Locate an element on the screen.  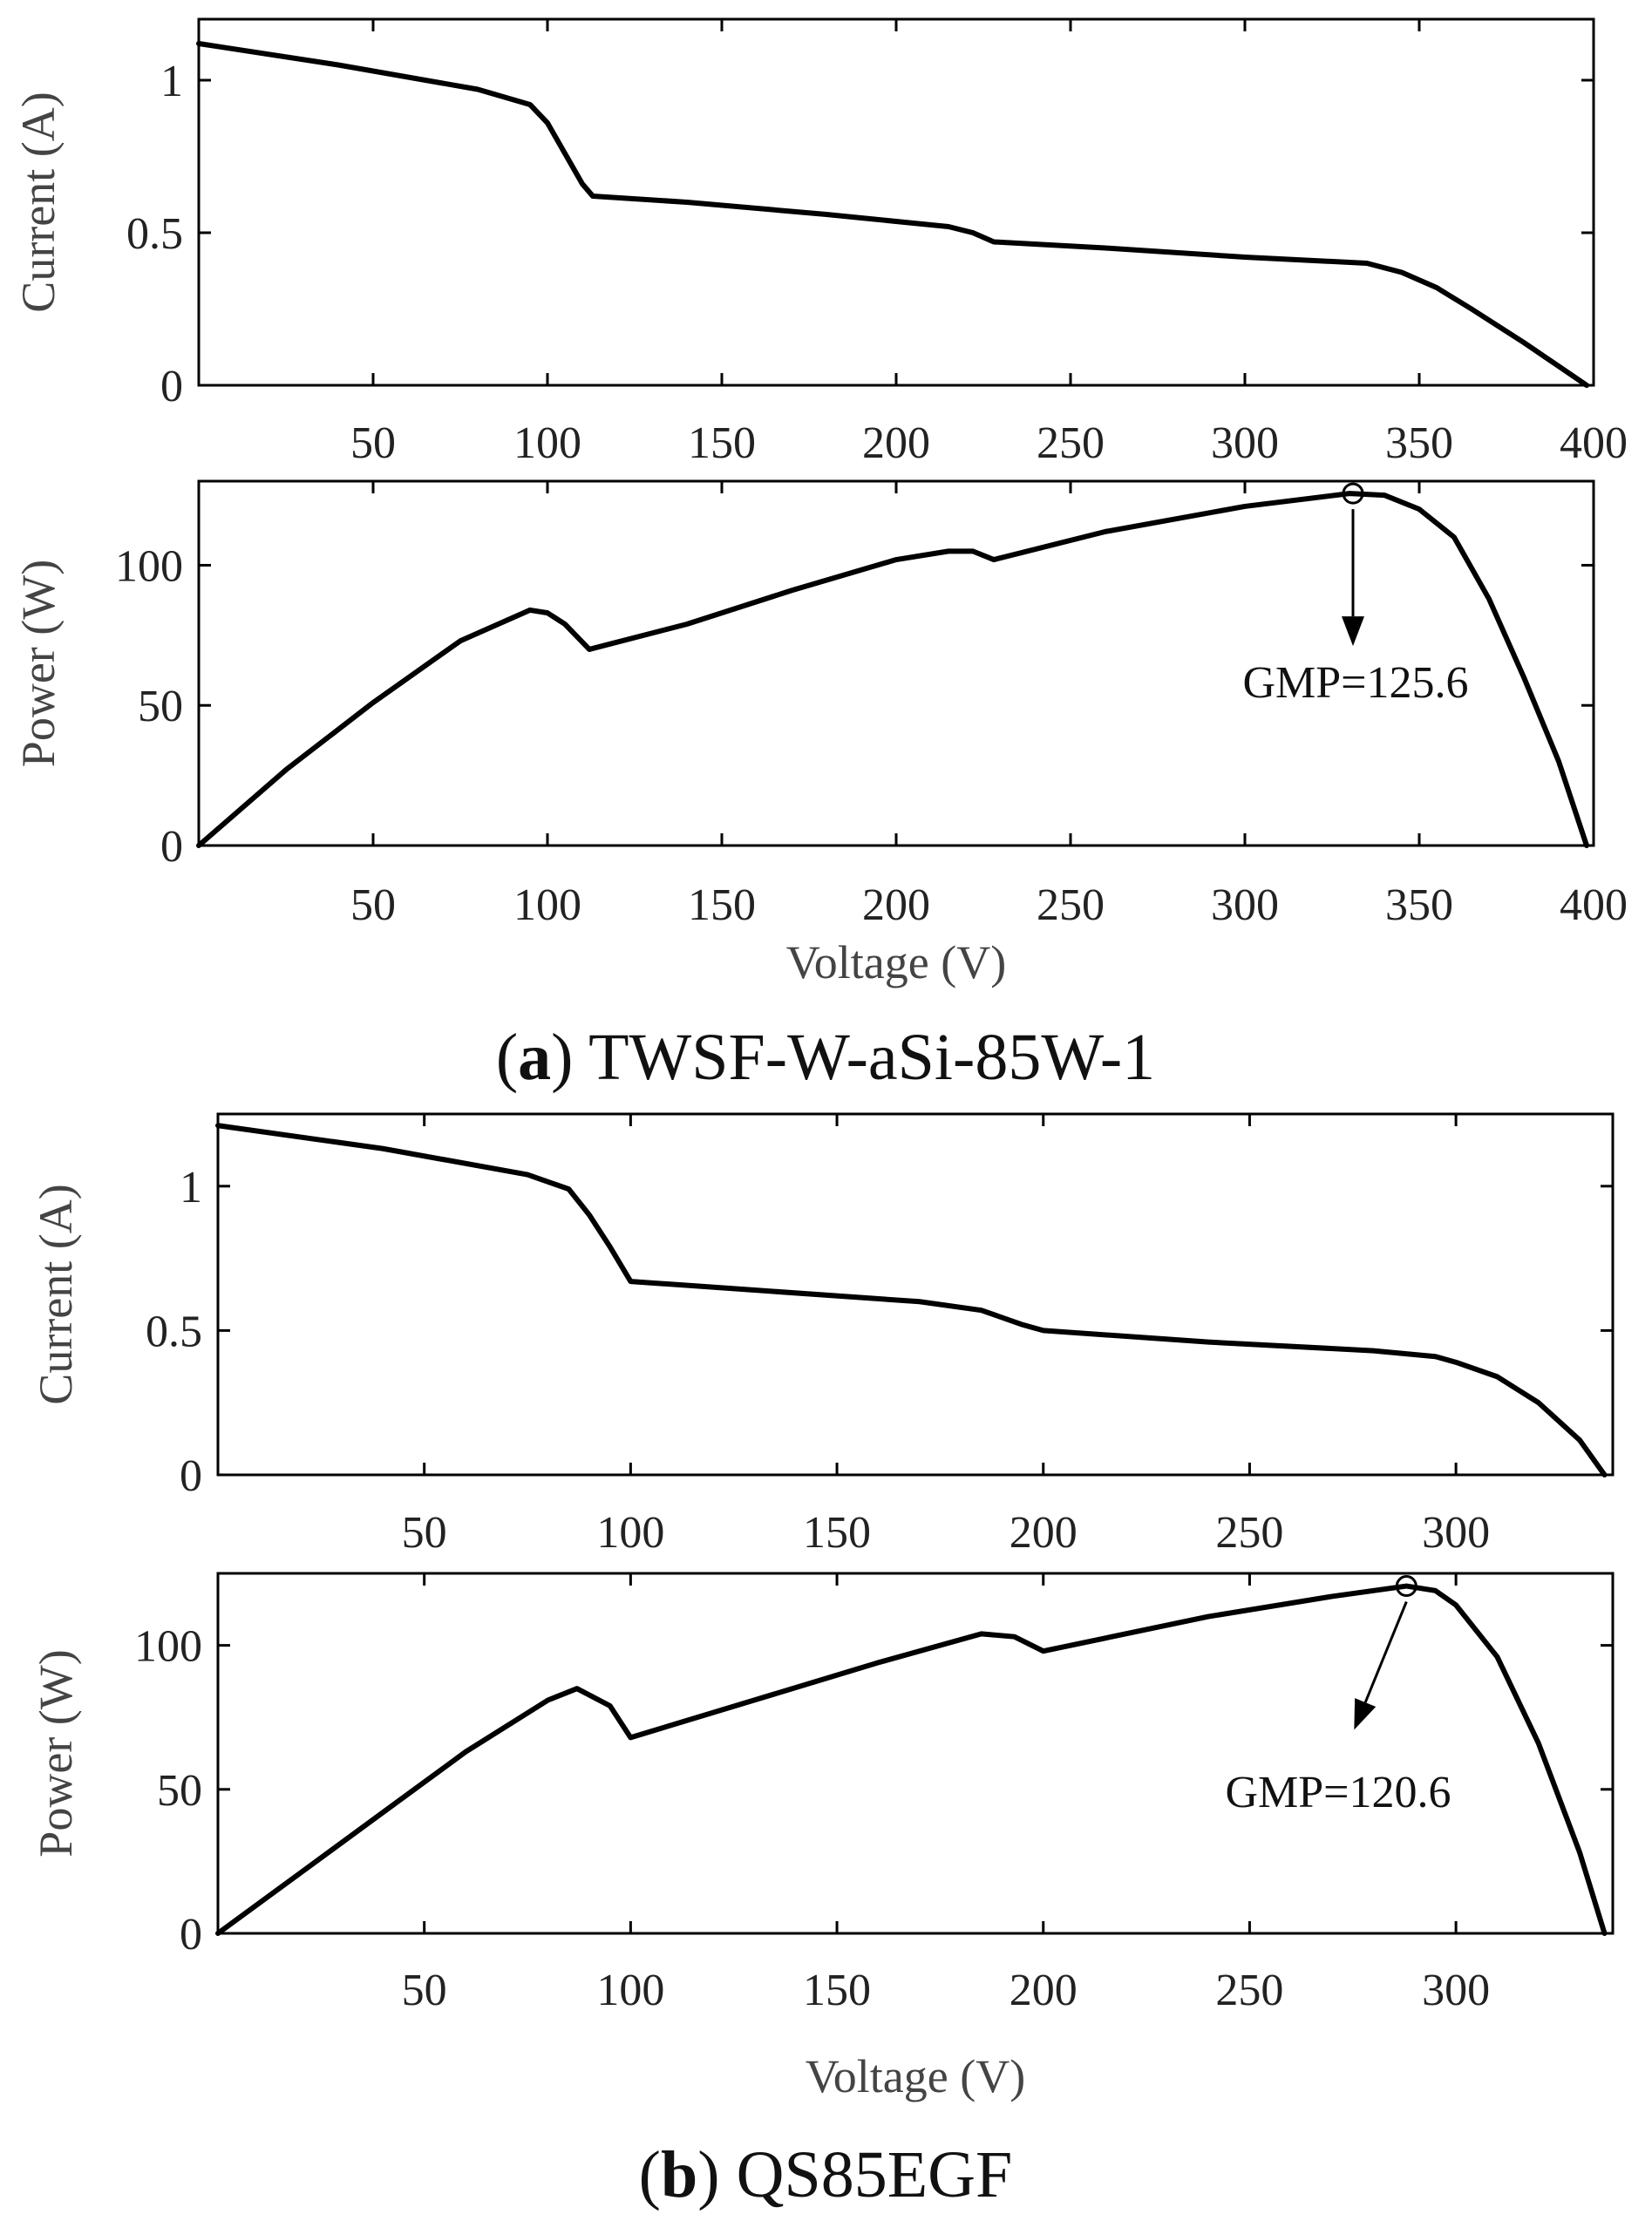
gmp-arrow-line is located at coordinates (1385, 1651).